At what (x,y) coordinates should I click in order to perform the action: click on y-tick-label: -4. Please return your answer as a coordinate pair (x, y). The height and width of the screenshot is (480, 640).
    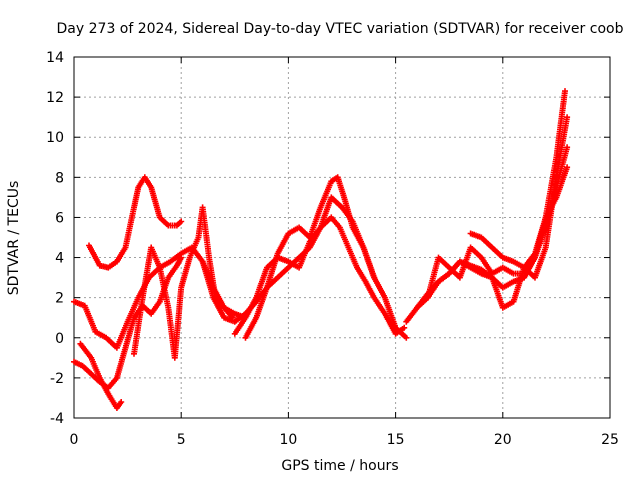
    Looking at the image, I should click on (57, 419).